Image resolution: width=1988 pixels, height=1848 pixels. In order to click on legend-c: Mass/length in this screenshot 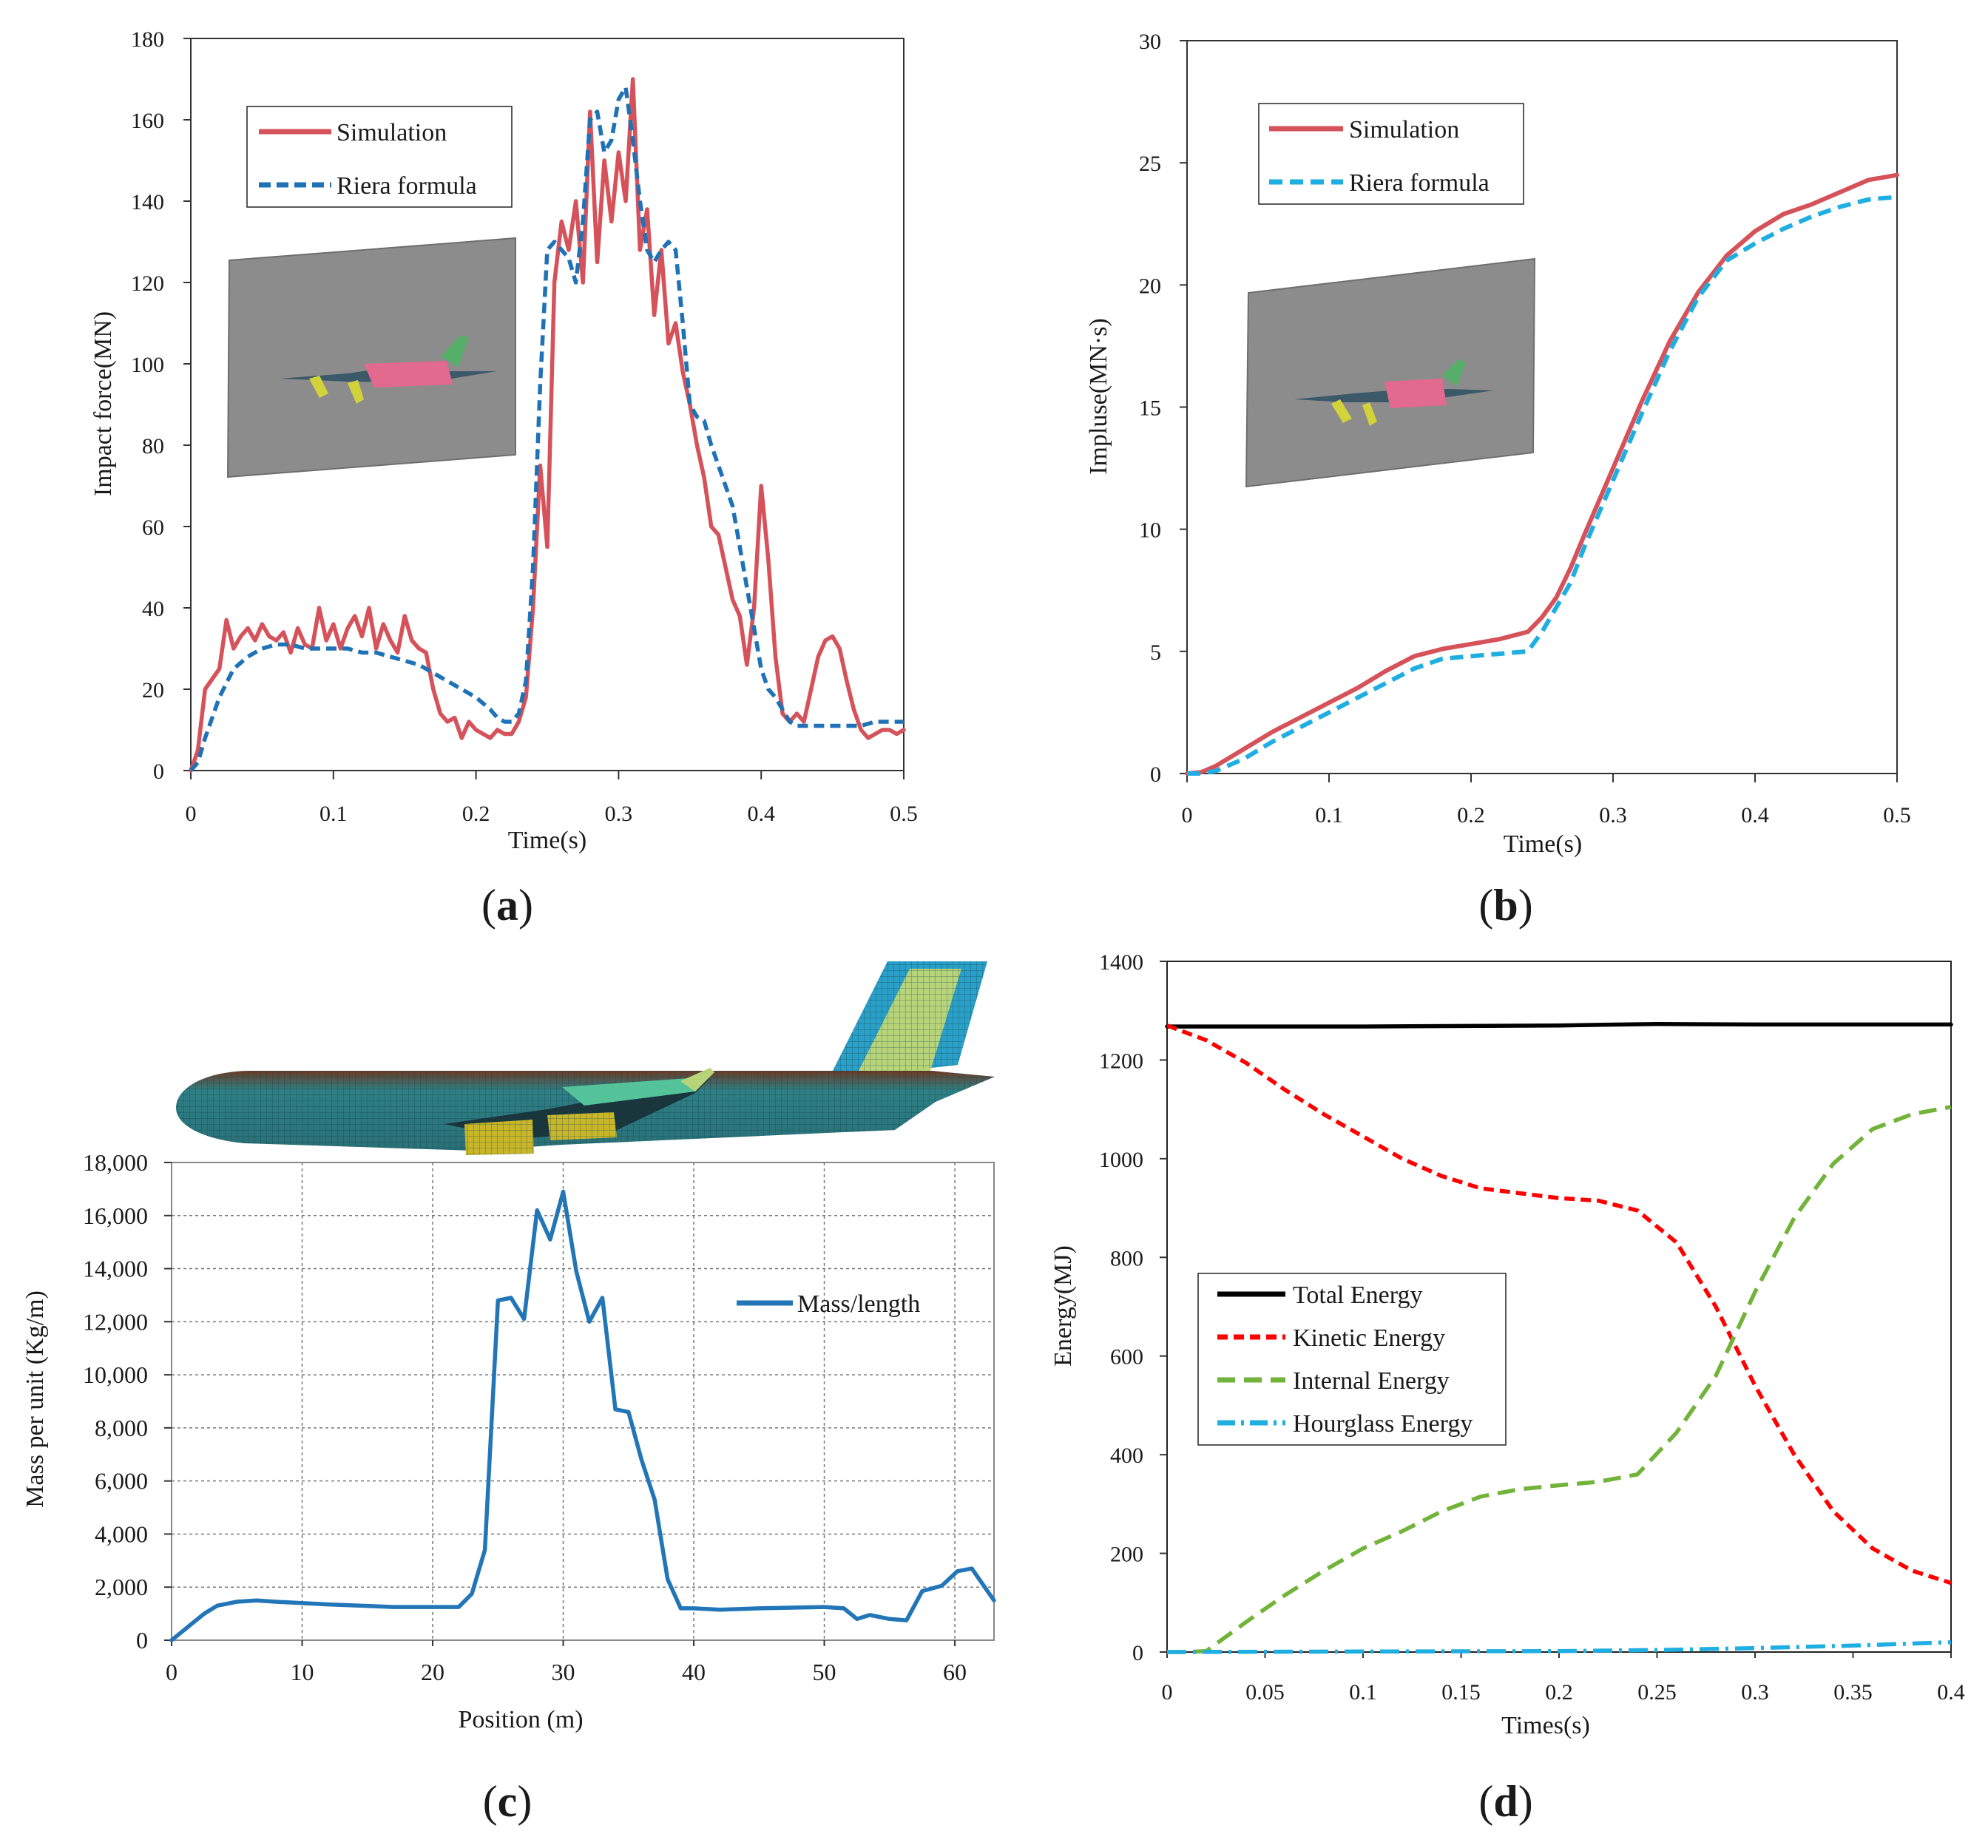, I will do `click(829, 1304)`.